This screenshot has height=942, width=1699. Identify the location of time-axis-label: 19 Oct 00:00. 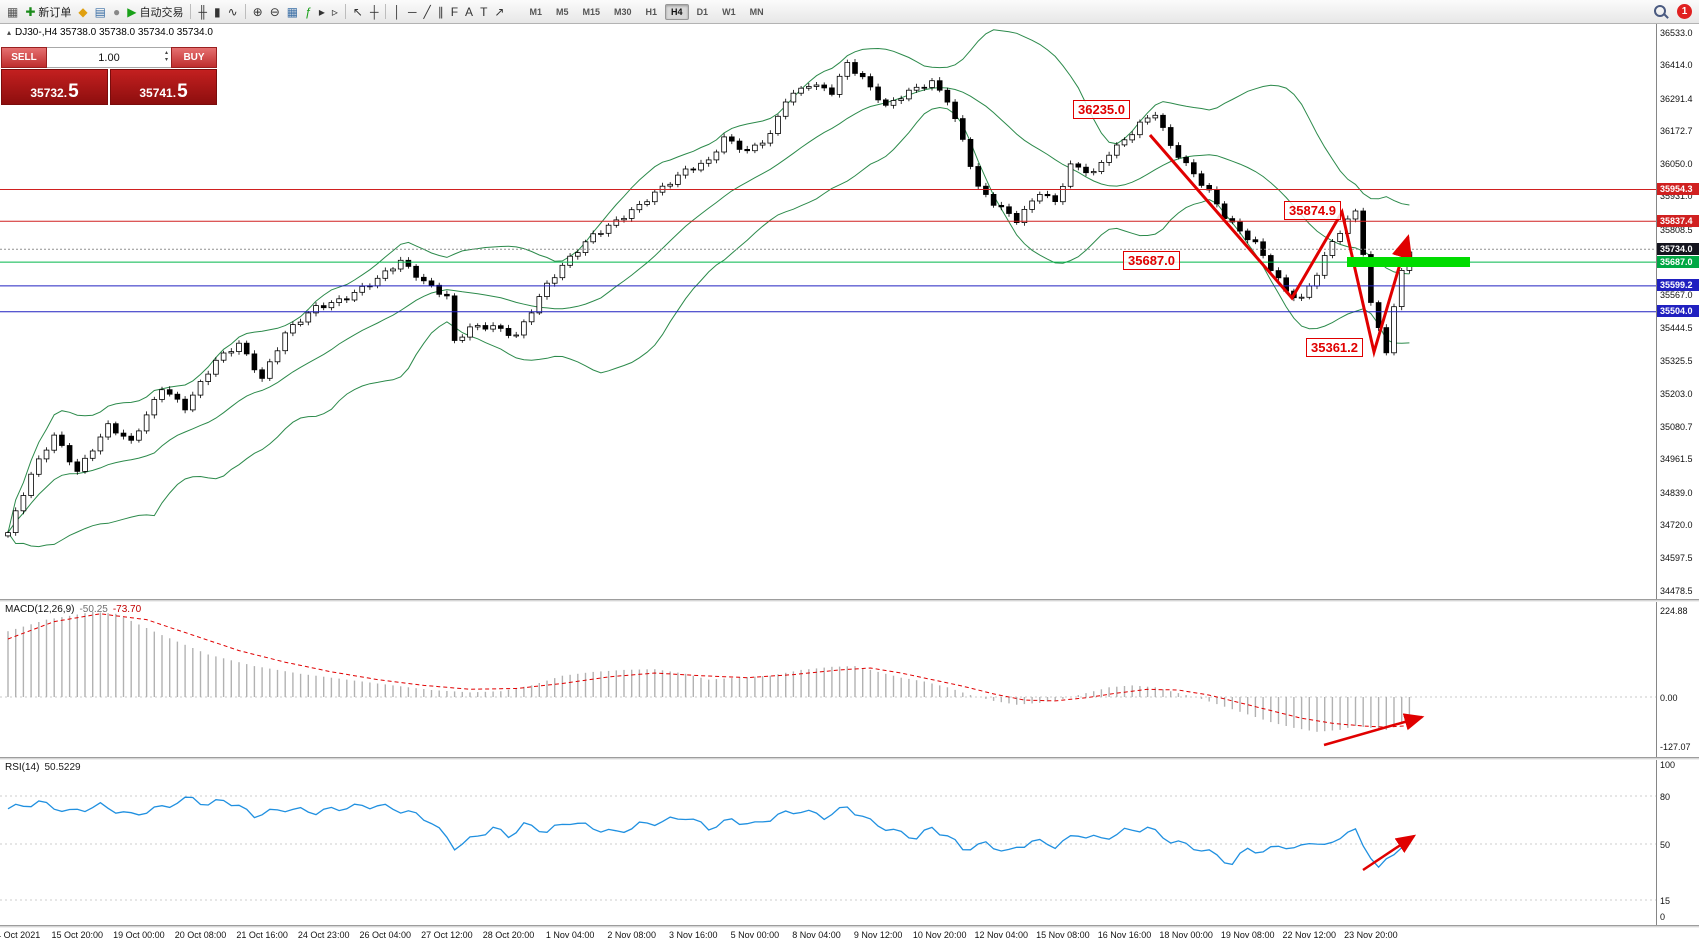
(139, 935).